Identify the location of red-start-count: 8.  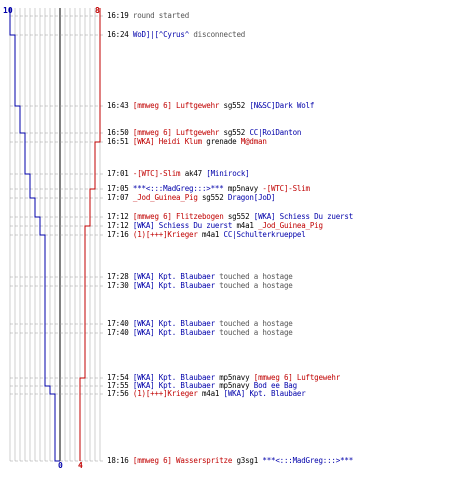
(97, 10).